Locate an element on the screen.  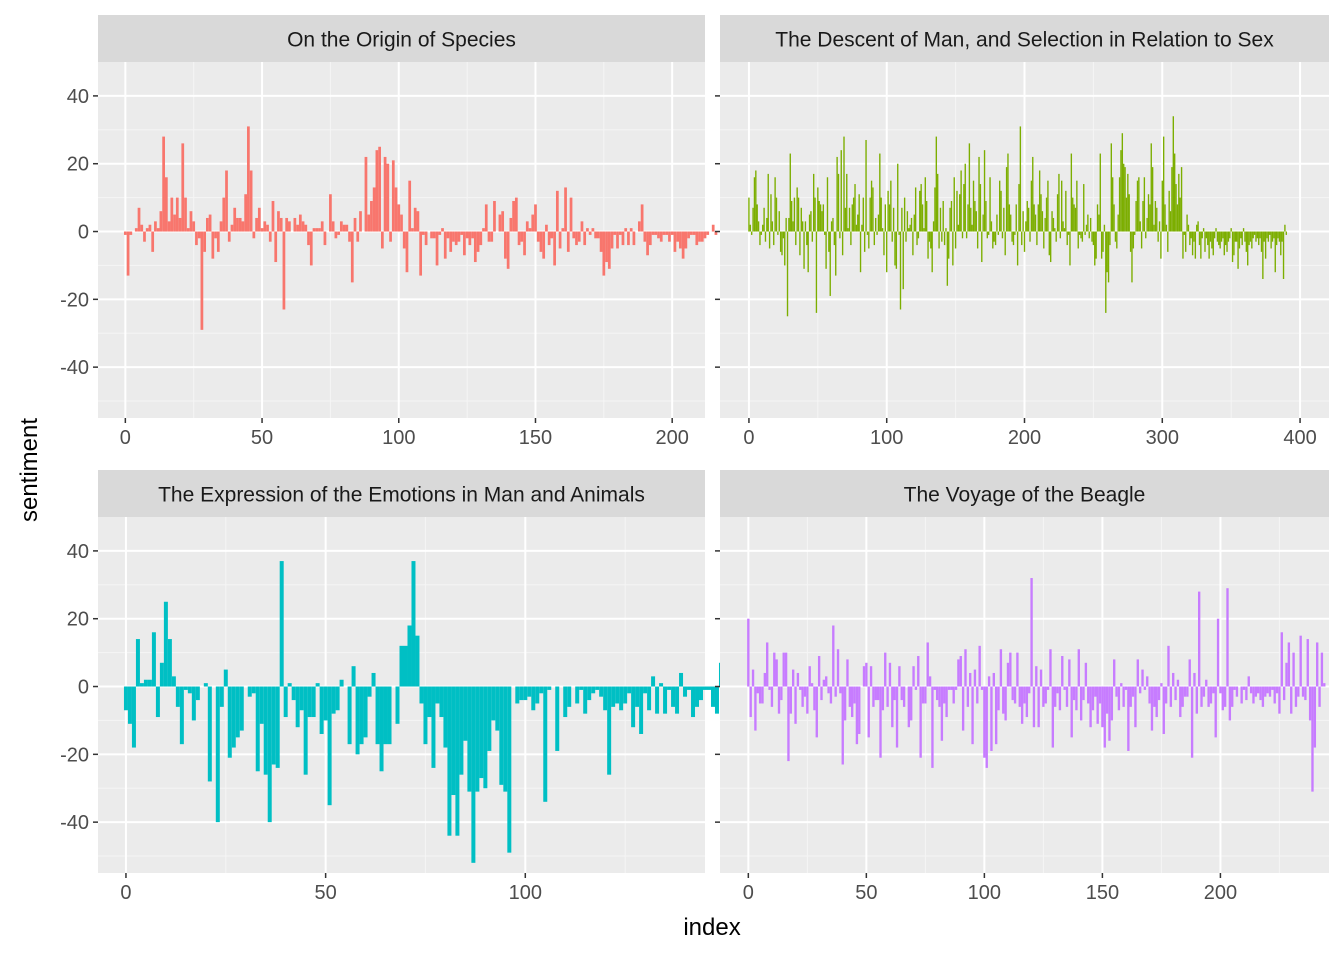
x-tick-label: 50 is located at coordinates (326, 893).